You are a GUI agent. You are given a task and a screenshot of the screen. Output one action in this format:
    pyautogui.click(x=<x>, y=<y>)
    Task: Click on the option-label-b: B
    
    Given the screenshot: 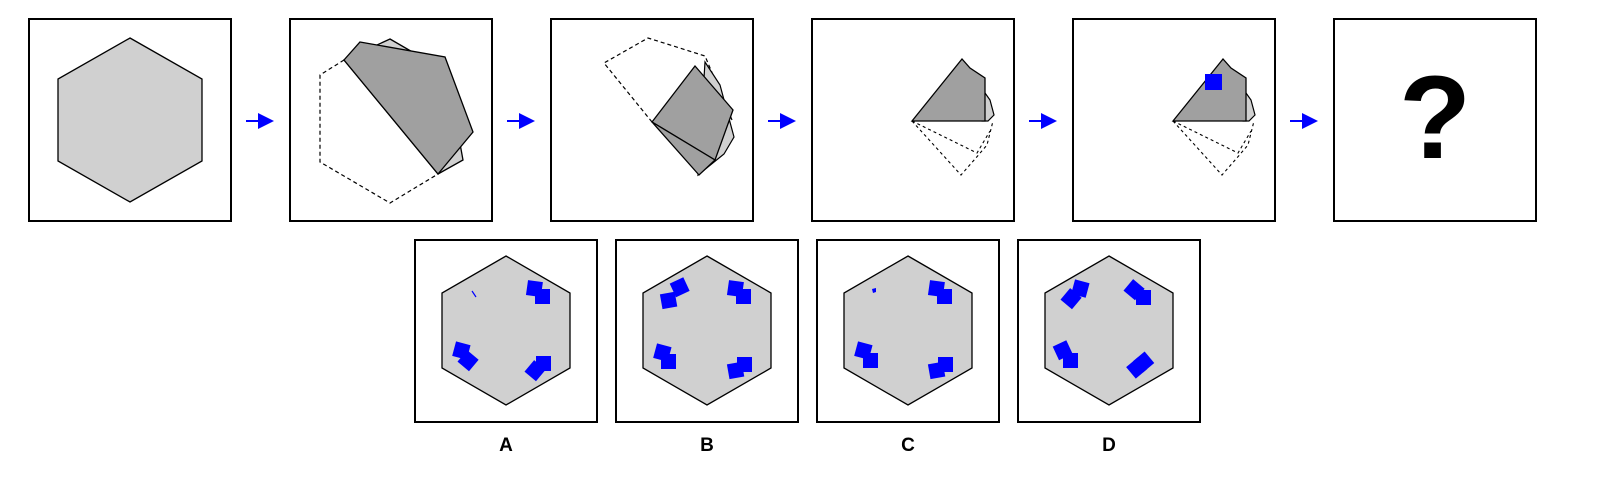 What is the action you would take?
    pyautogui.click(x=707, y=445)
    